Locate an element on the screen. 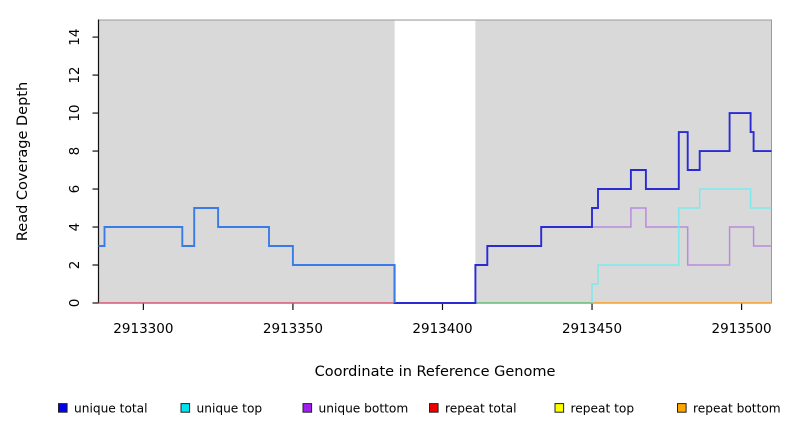 The width and height of the screenshot is (792, 432). legend-item: repeat total is located at coordinates (472, 408).